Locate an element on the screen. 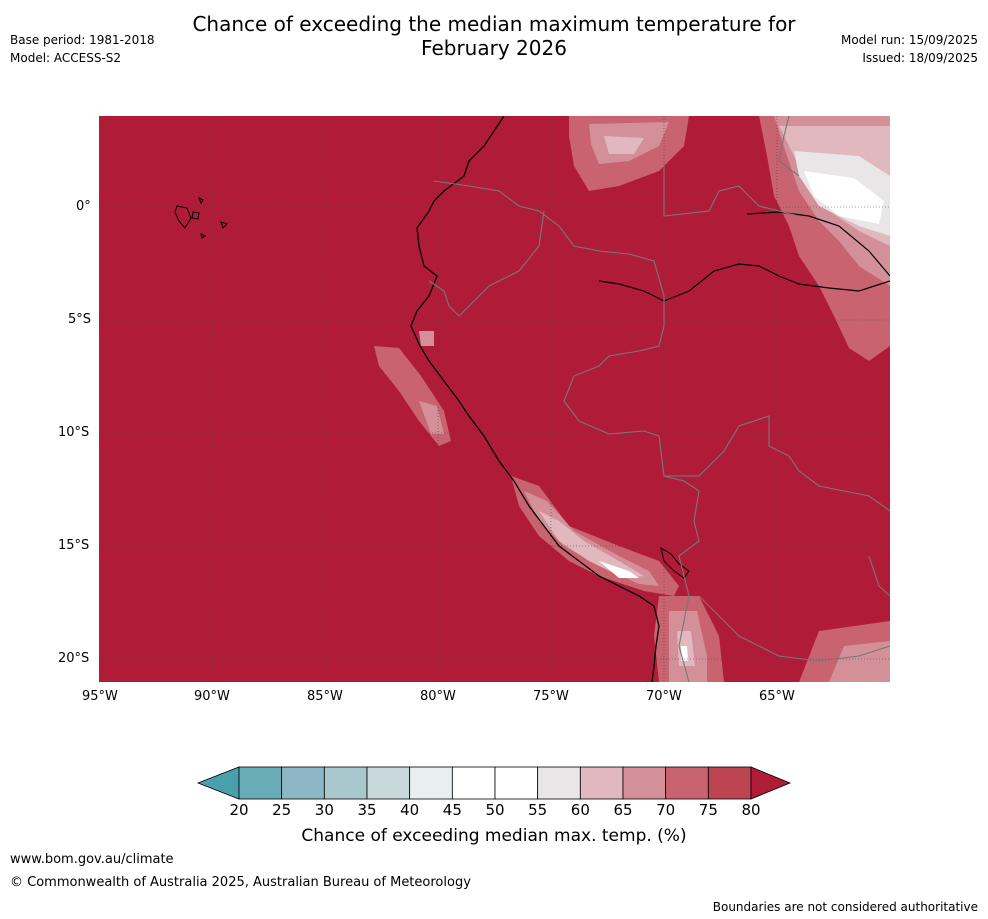 This screenshot has width=988, height=919. lon-tick-90w: 90°W is located at coordinates (212, 696).